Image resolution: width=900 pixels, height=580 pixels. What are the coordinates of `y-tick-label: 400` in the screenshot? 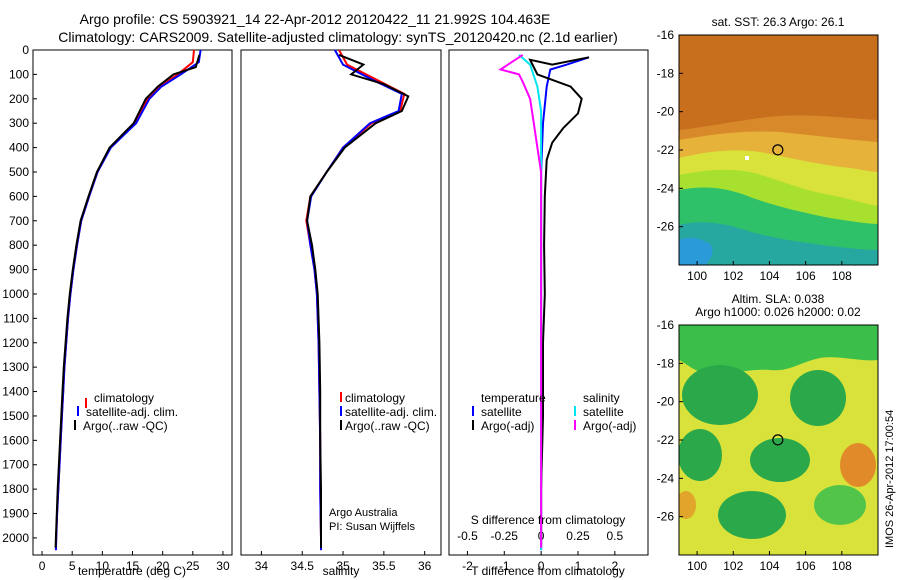 It's located at (19, 148).